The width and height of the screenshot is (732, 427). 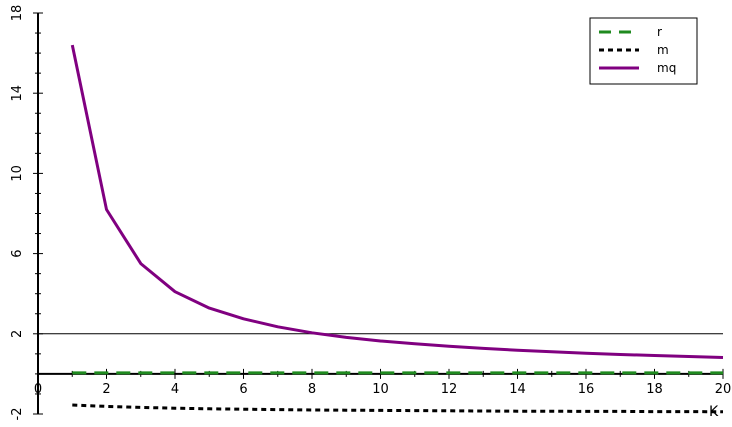 I want to click on x-tick-label: 10, so click(x=380, y=389).